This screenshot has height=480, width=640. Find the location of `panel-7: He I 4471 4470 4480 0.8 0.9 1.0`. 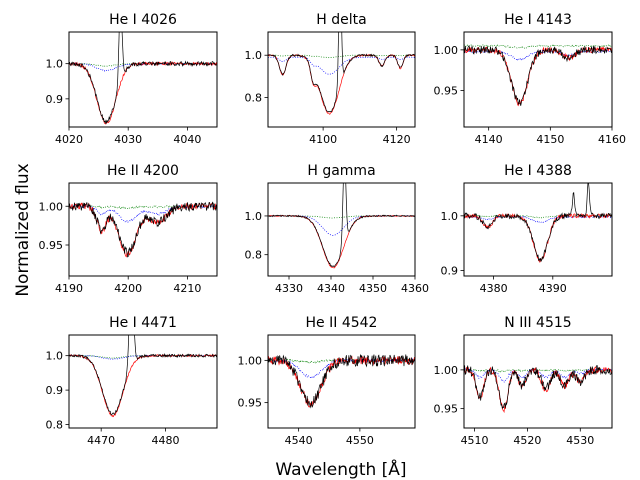

panel-7: He I 4471 4470 4480 0.8 0.9 1.0 is located at coordinates (132, 381).